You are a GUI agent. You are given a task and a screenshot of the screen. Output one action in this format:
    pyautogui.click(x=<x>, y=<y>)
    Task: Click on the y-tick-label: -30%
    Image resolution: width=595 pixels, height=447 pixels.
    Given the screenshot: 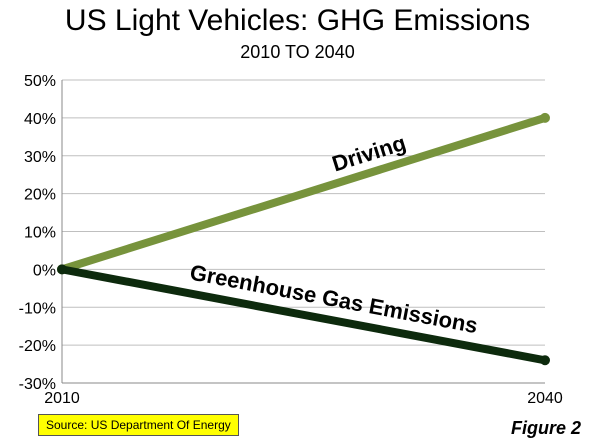 What is the action you would take?
    pyautogui.click(x=37, y=384)
    